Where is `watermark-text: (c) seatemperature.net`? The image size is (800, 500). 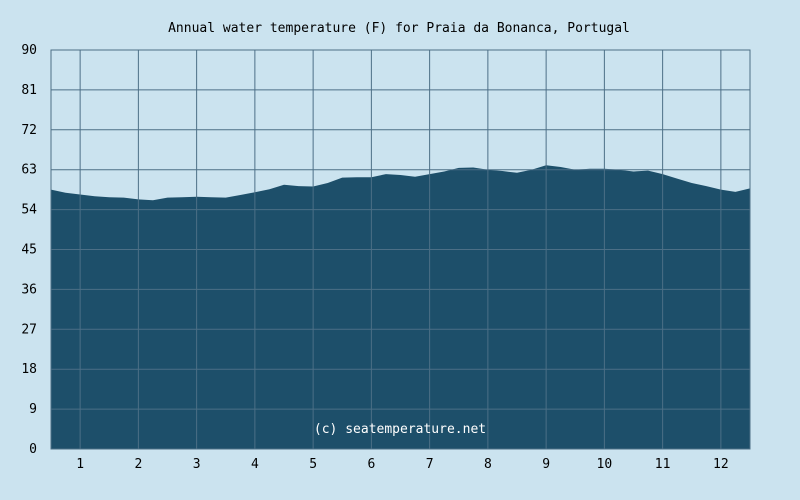
watermark-text: (c) seatemperature.net is located at coordinates (400, 429).